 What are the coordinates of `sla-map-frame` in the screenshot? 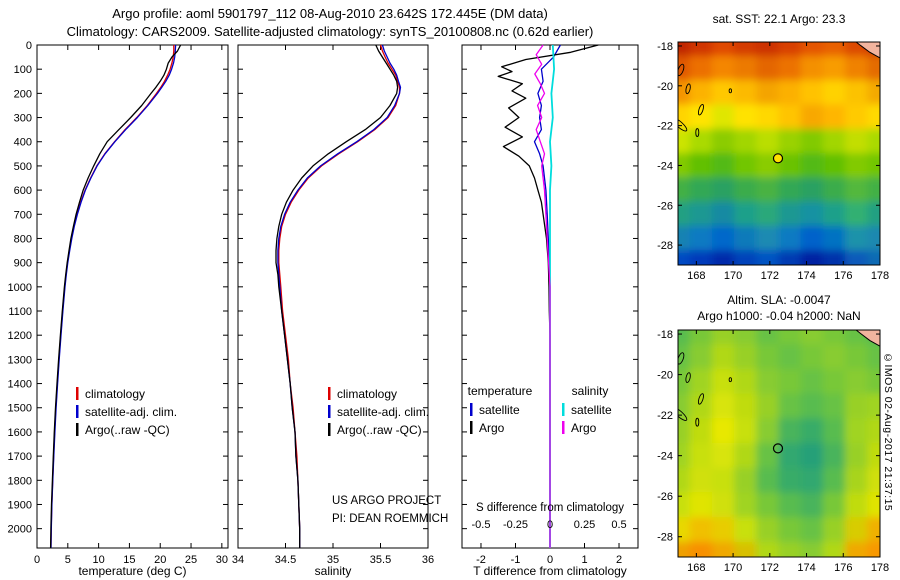 It's located at (779, 443).